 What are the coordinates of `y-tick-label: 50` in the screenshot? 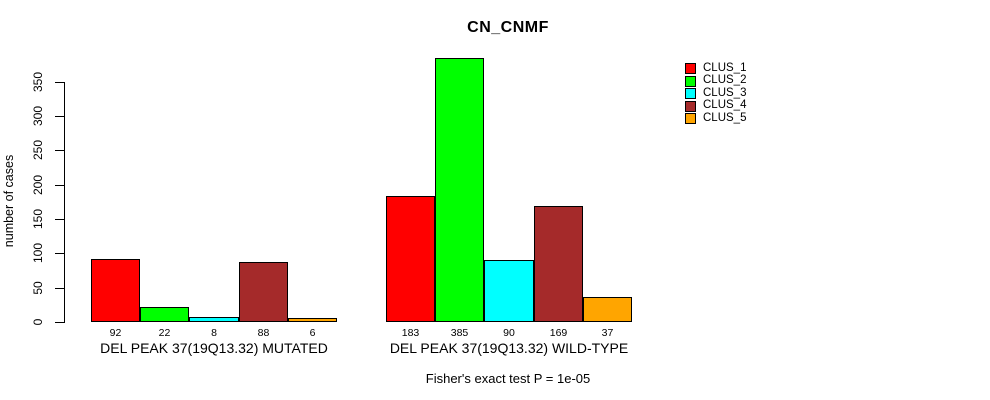 It's located at (38, 288).